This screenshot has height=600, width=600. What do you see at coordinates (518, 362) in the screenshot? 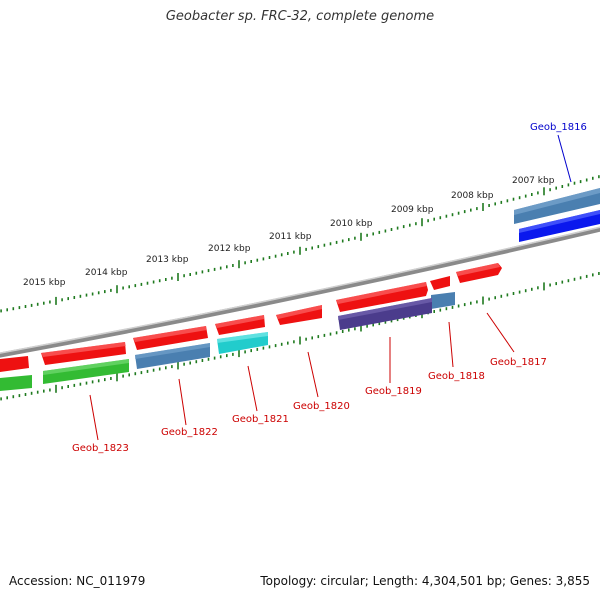
I see `gene-label-geob-1817: Geob_1817` at bounding box center [518, 362].